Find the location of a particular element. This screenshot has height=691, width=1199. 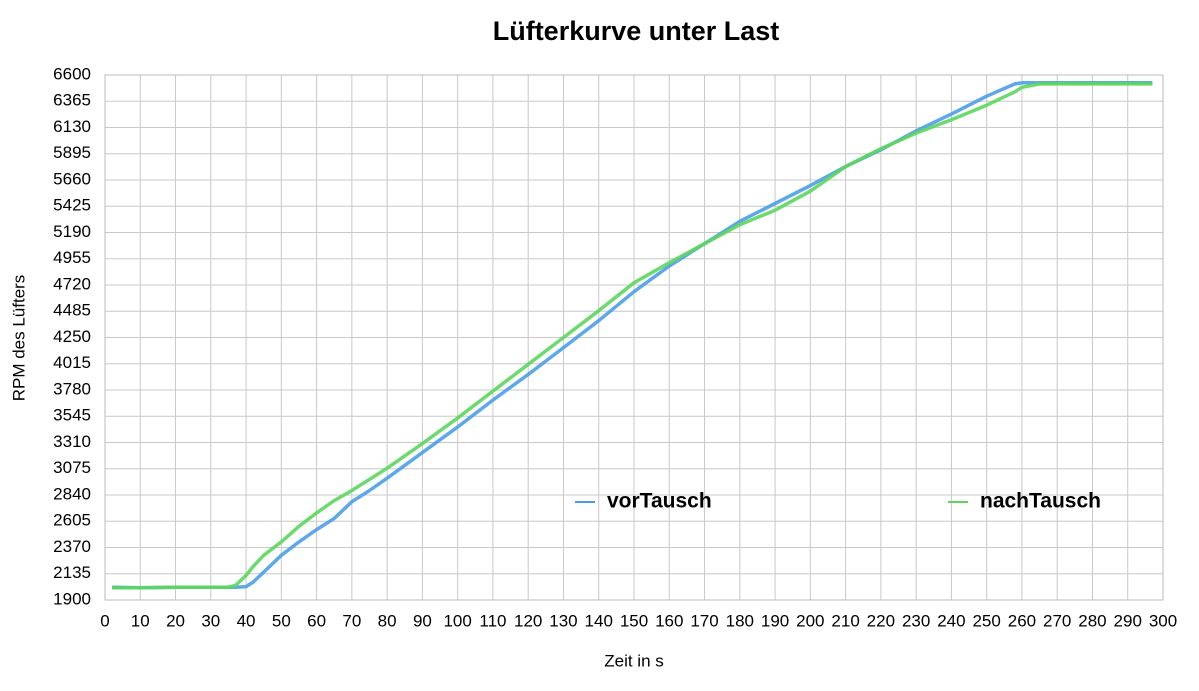

y-tick-label: 6365 is located at coordinates (72, 100).